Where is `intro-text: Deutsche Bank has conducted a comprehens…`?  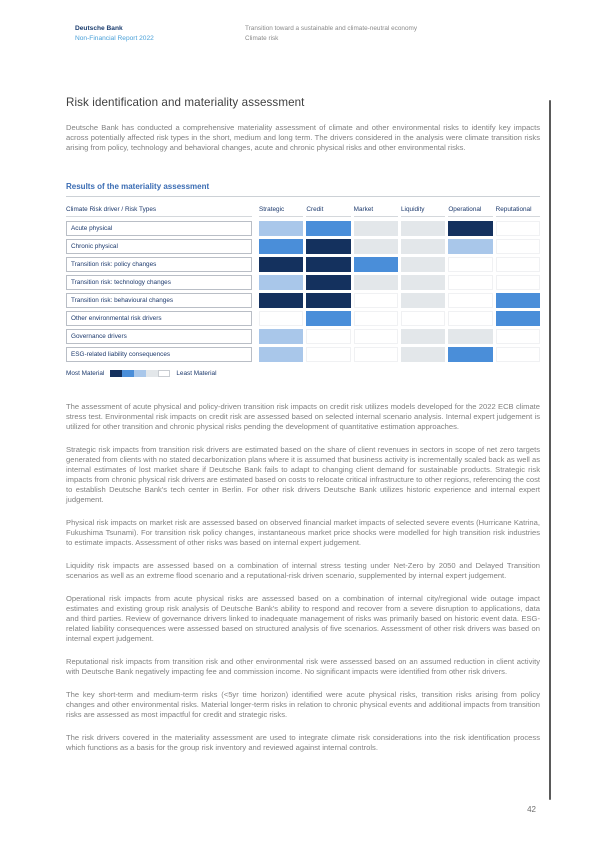
intro-text: Deutsche Bank has conducted a comprehens… is located at coordinates (303, 137).